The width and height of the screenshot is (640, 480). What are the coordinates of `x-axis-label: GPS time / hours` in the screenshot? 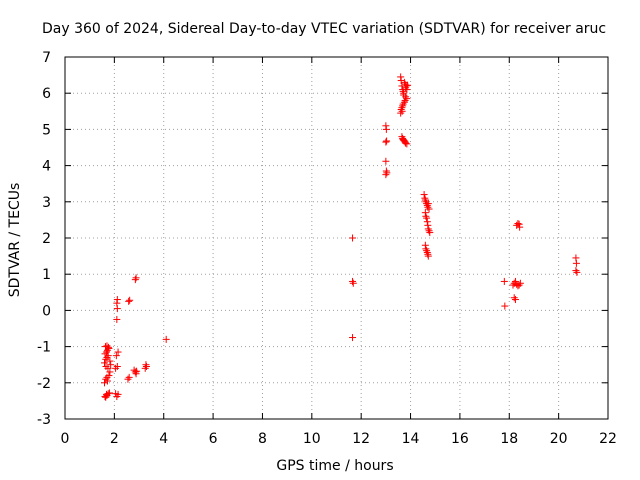 It's located at (334, 466).